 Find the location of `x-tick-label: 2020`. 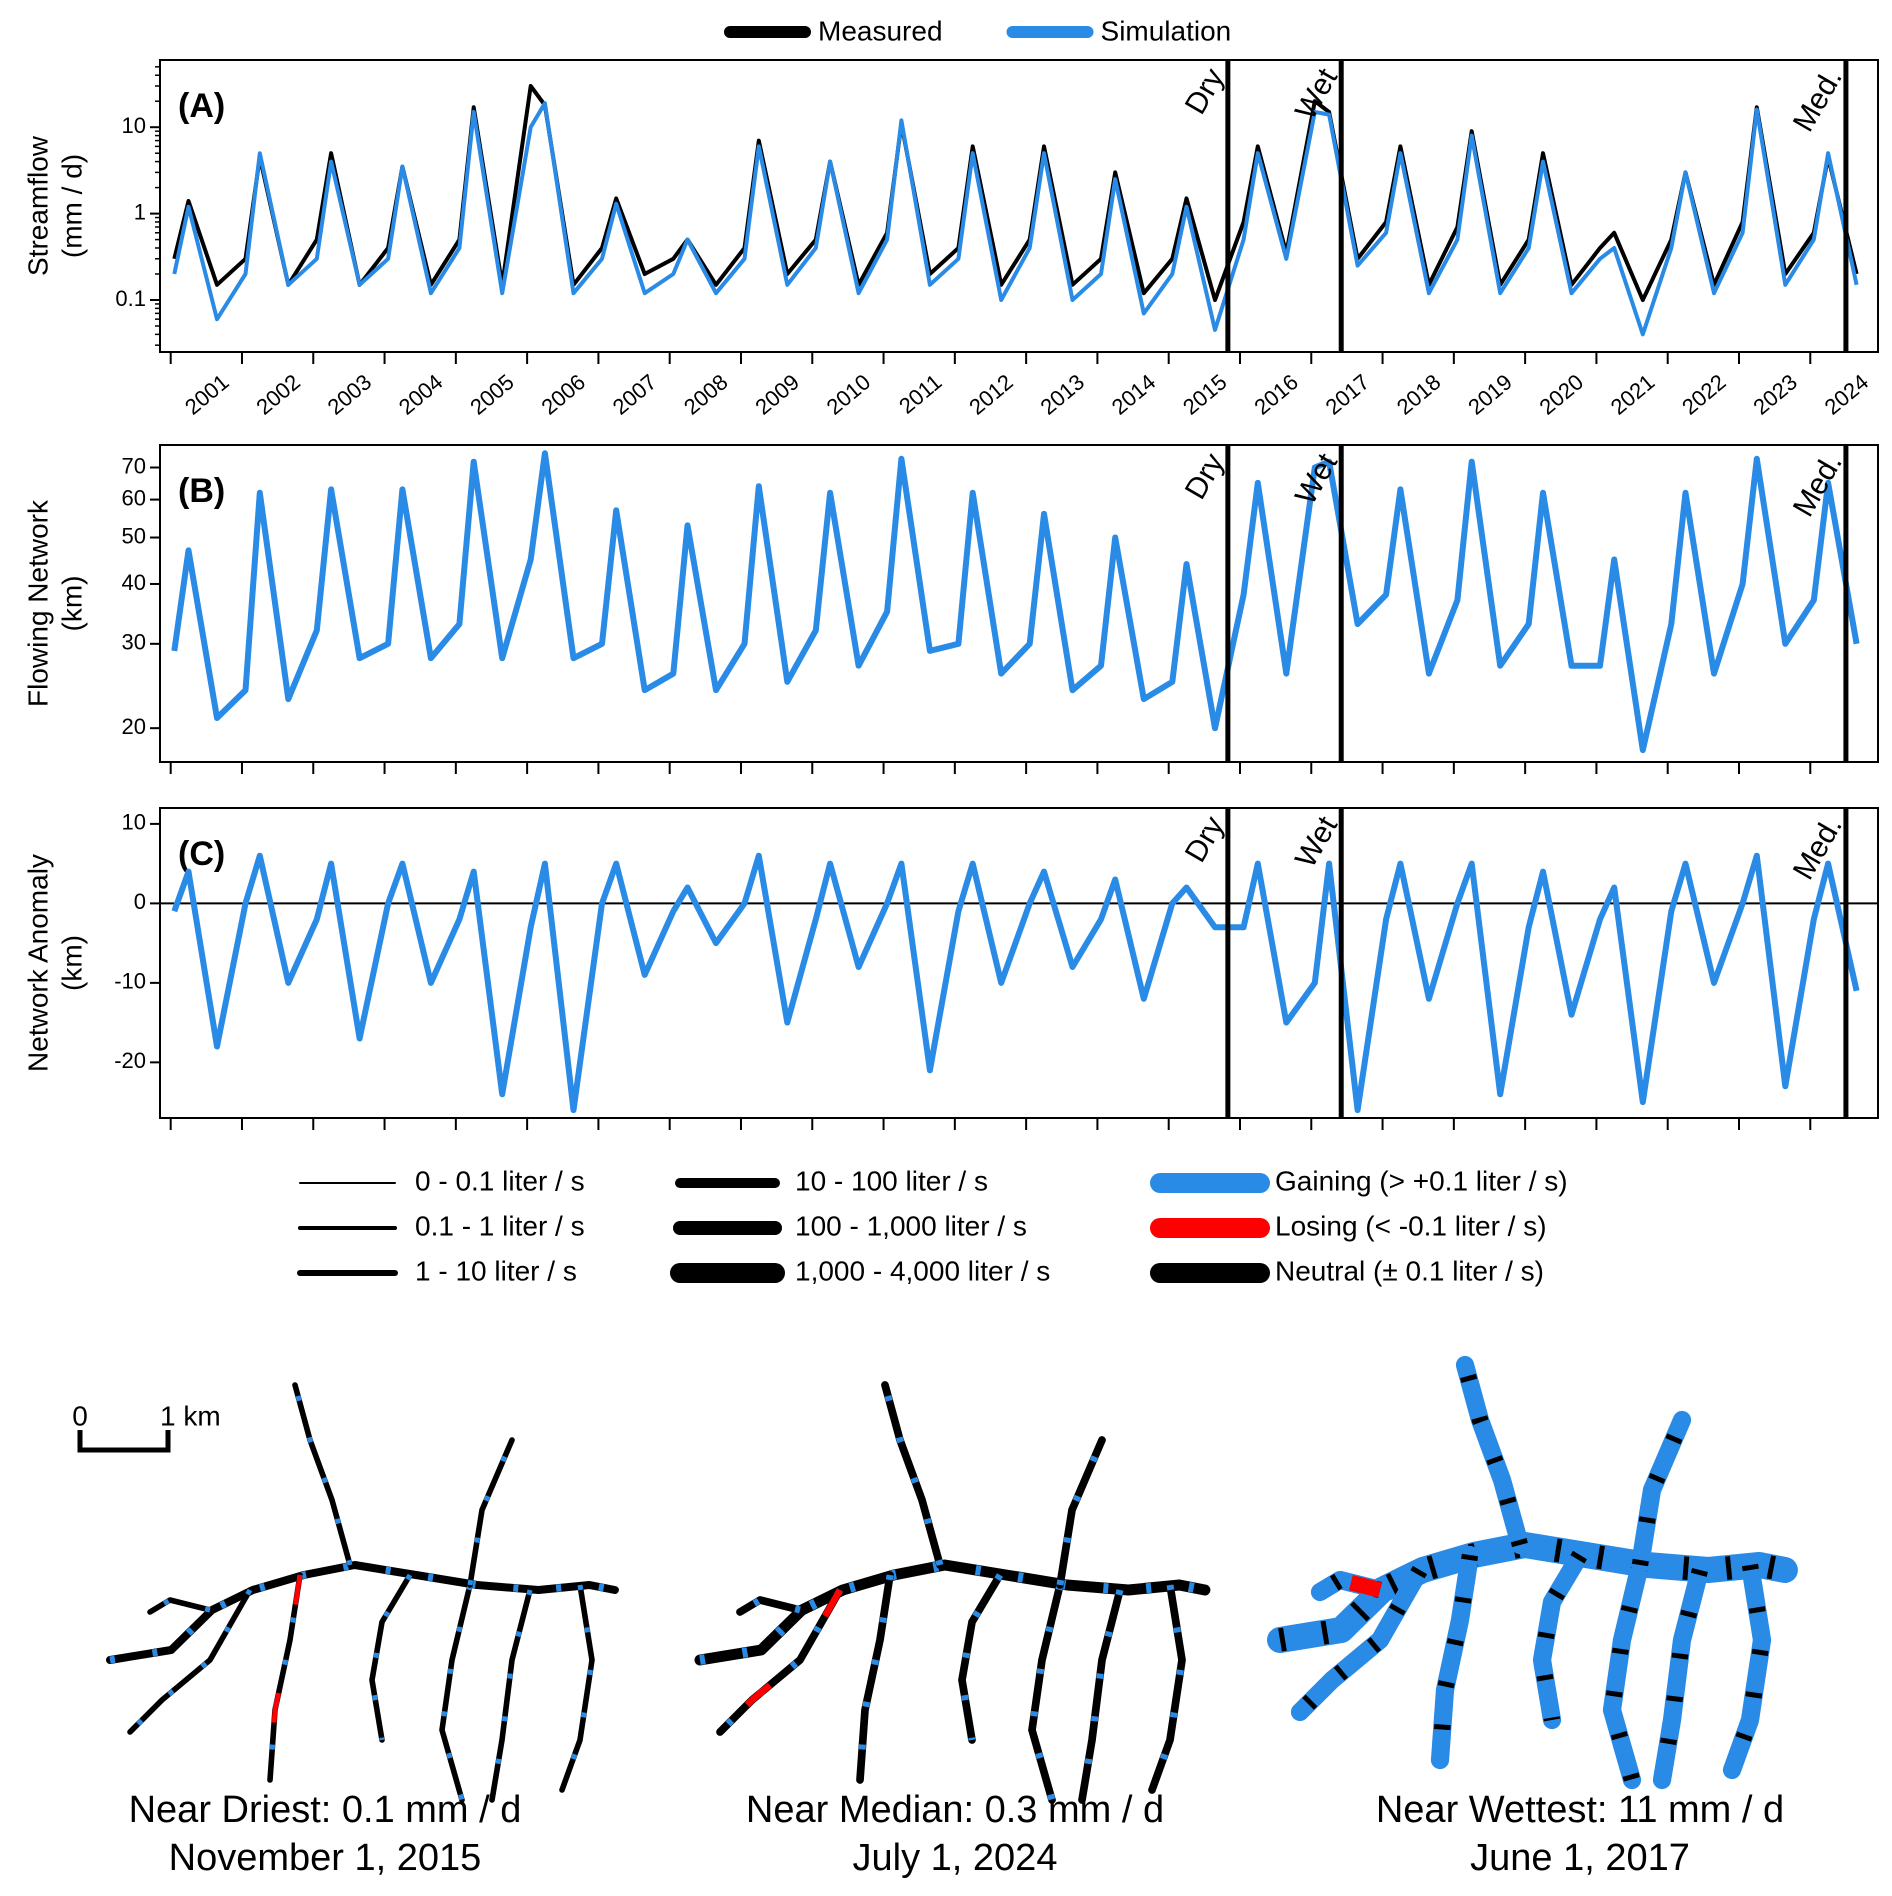

x-tick-label: 2020 is located at coordinates (1562, 394).